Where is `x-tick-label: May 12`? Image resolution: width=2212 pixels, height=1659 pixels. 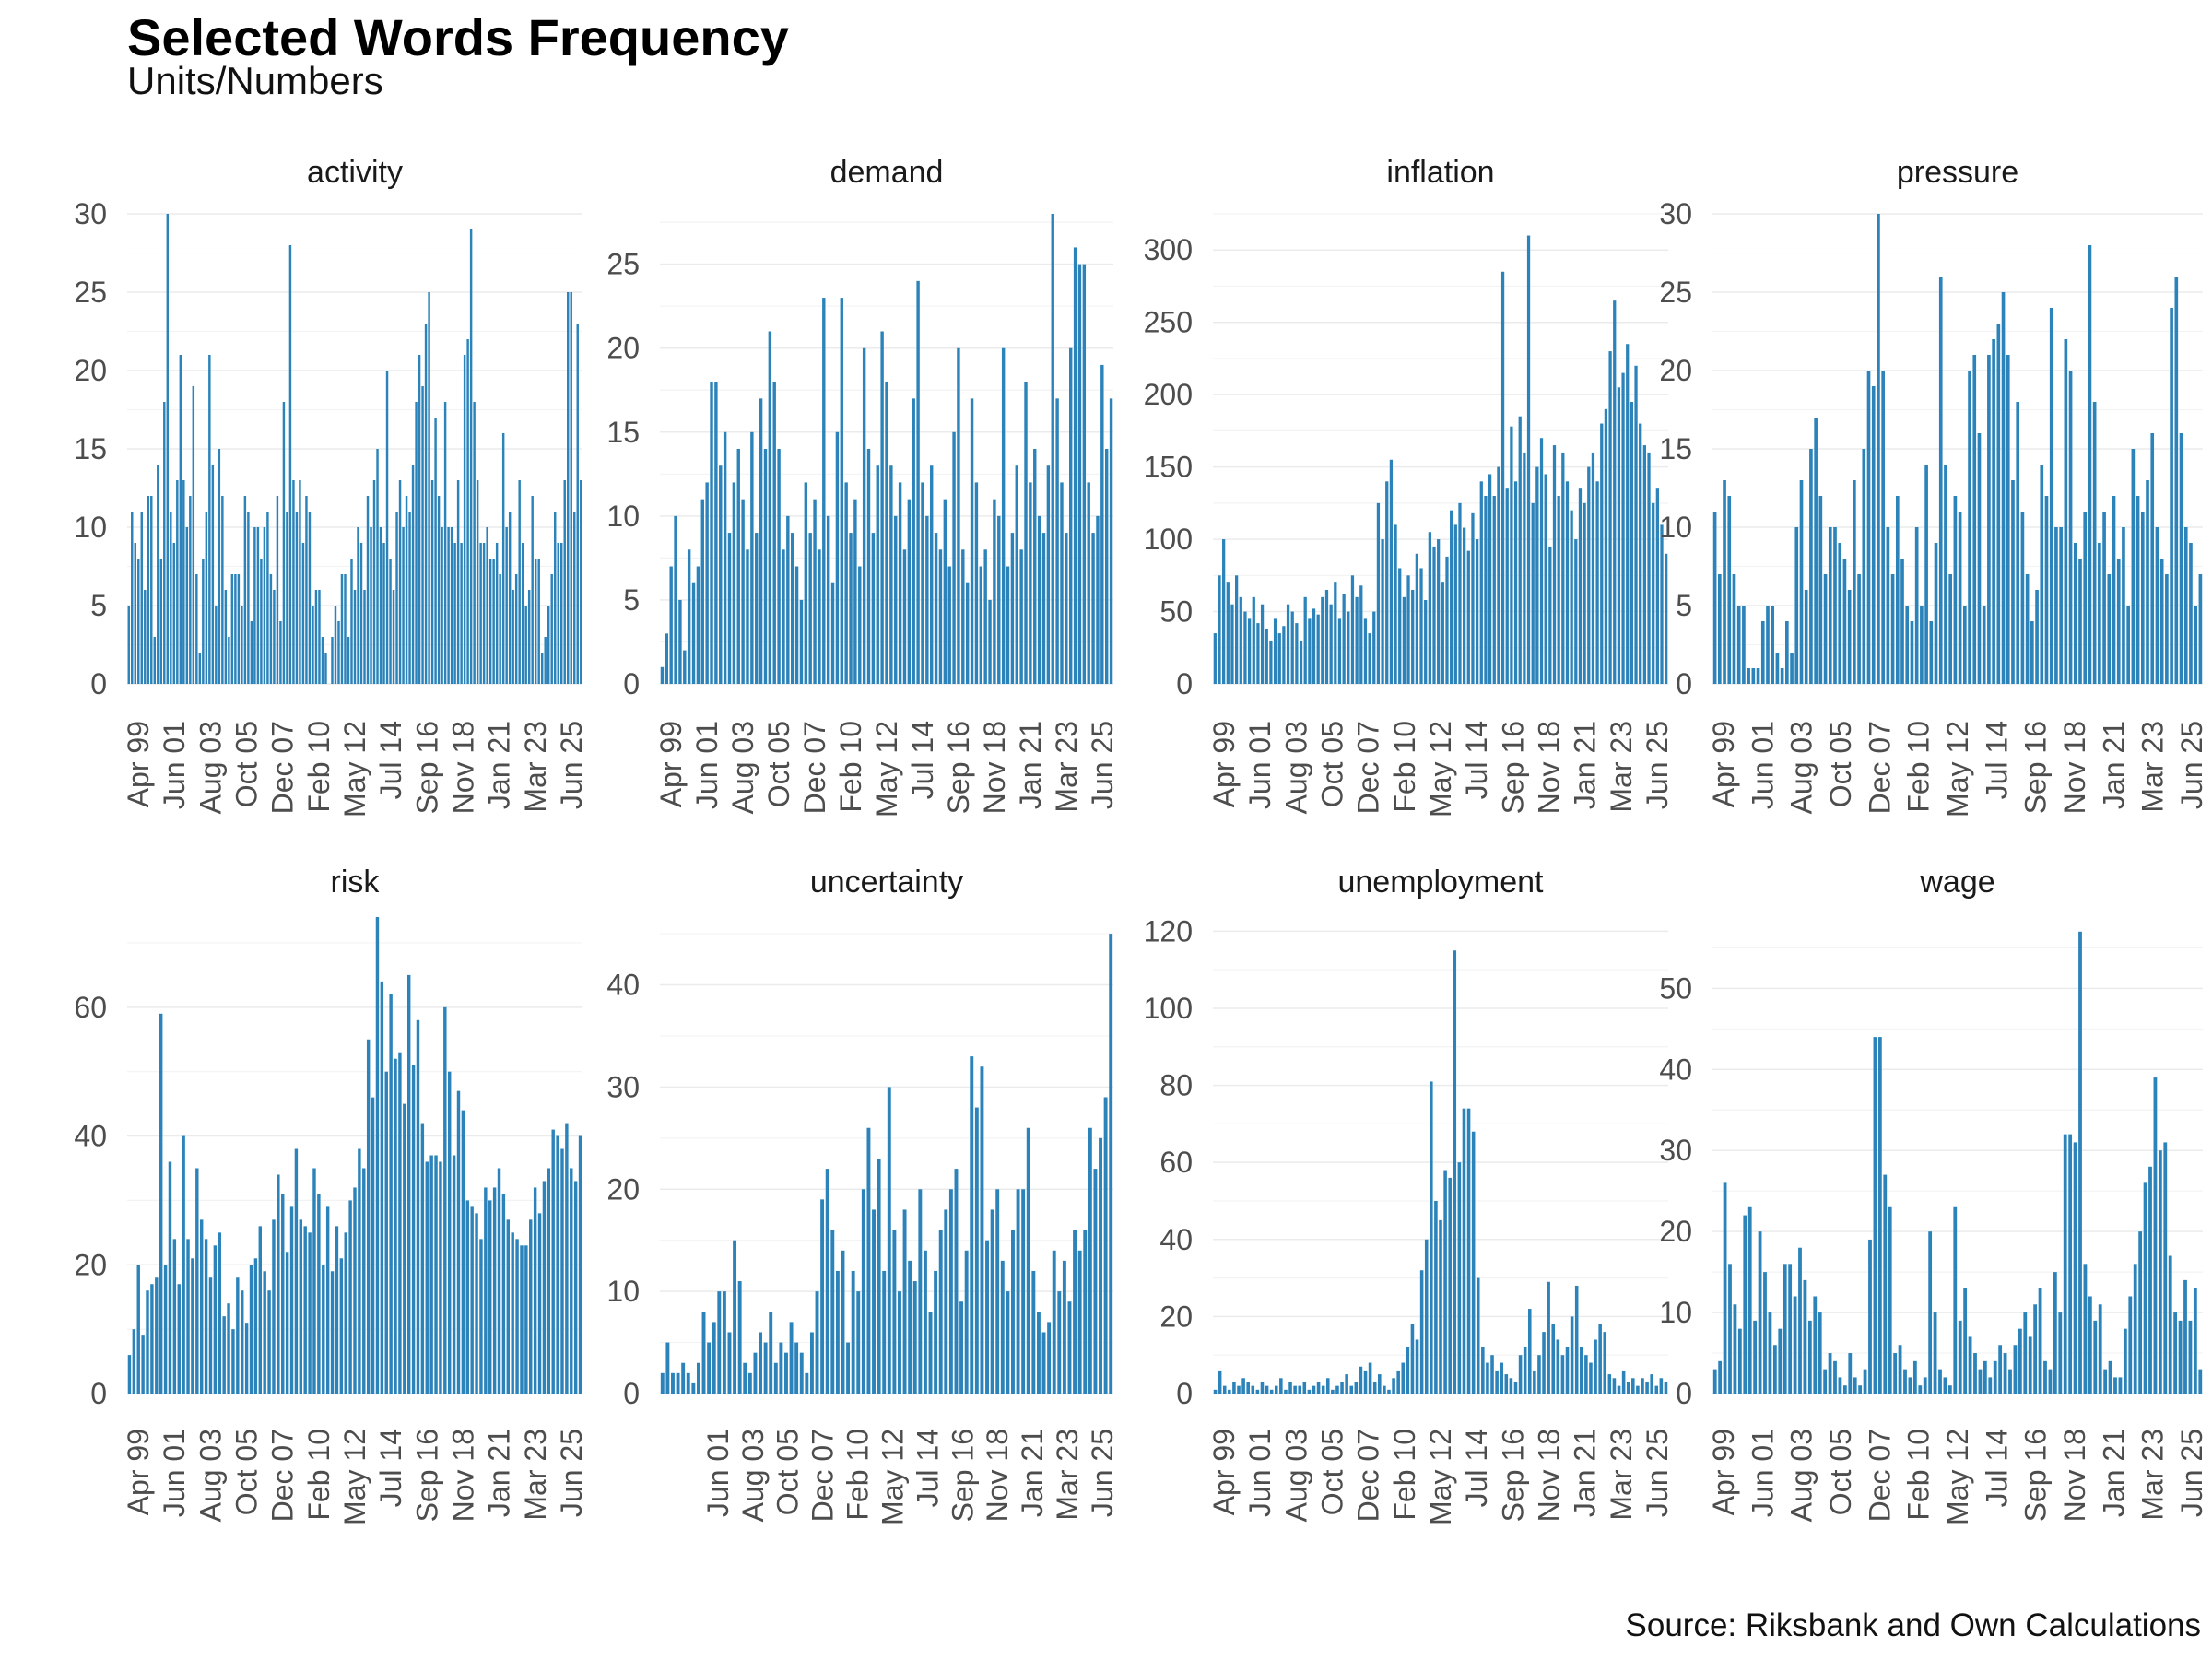 x-tick-label: May 12 is located at coordinates (1957, 1477).